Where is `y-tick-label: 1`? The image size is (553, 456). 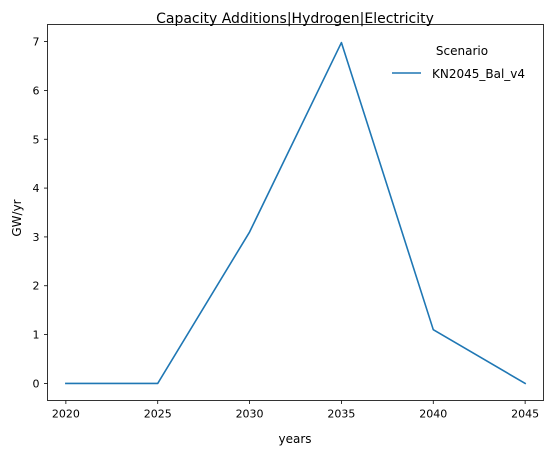
y-tick-label: 1 is located at coordinates (36, 335).